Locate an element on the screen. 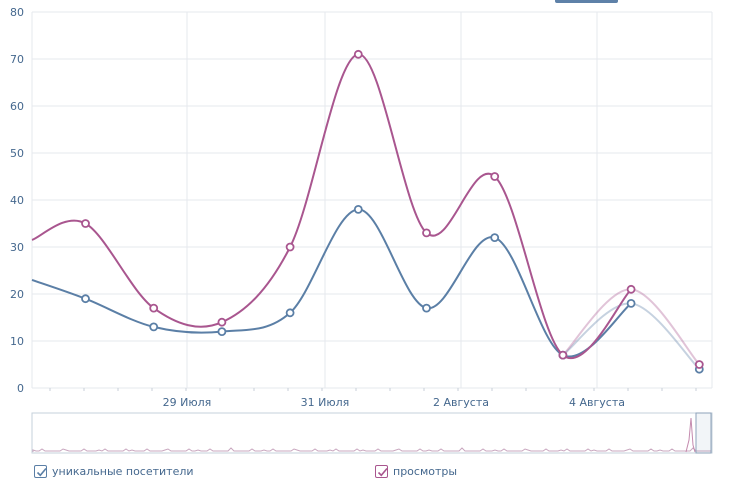 The height and width of the screenshot is (490, 736). y-axis-ticks: 0 10 20 30 40 50 60 70 80 is located at coordinates (17, 200).